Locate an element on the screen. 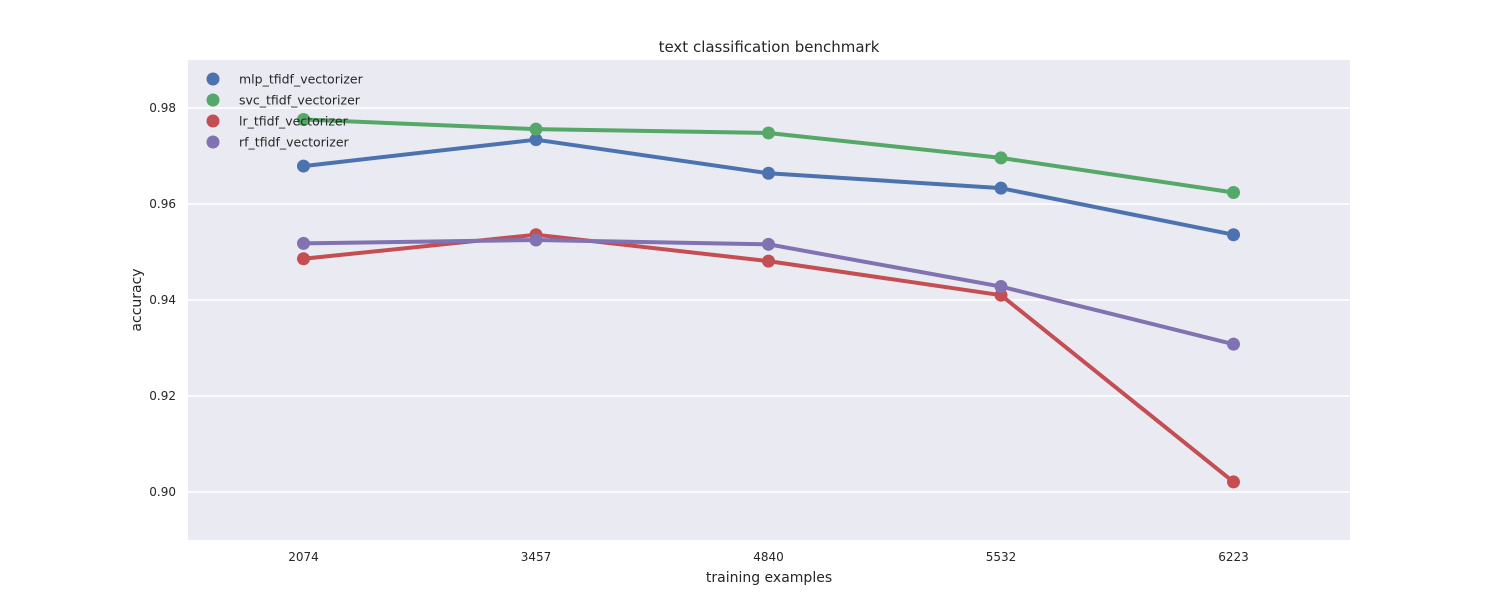 The width and height of the screenshot is (1500, 600). y-axis-label: accuracy is located at coordinates (137, 299).